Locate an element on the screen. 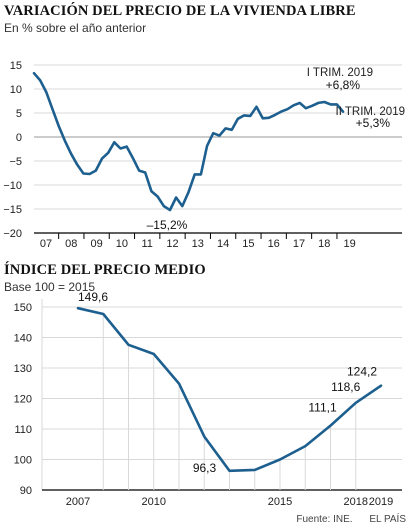  y-tick-label: 10 is located at coordinates (16, 90).